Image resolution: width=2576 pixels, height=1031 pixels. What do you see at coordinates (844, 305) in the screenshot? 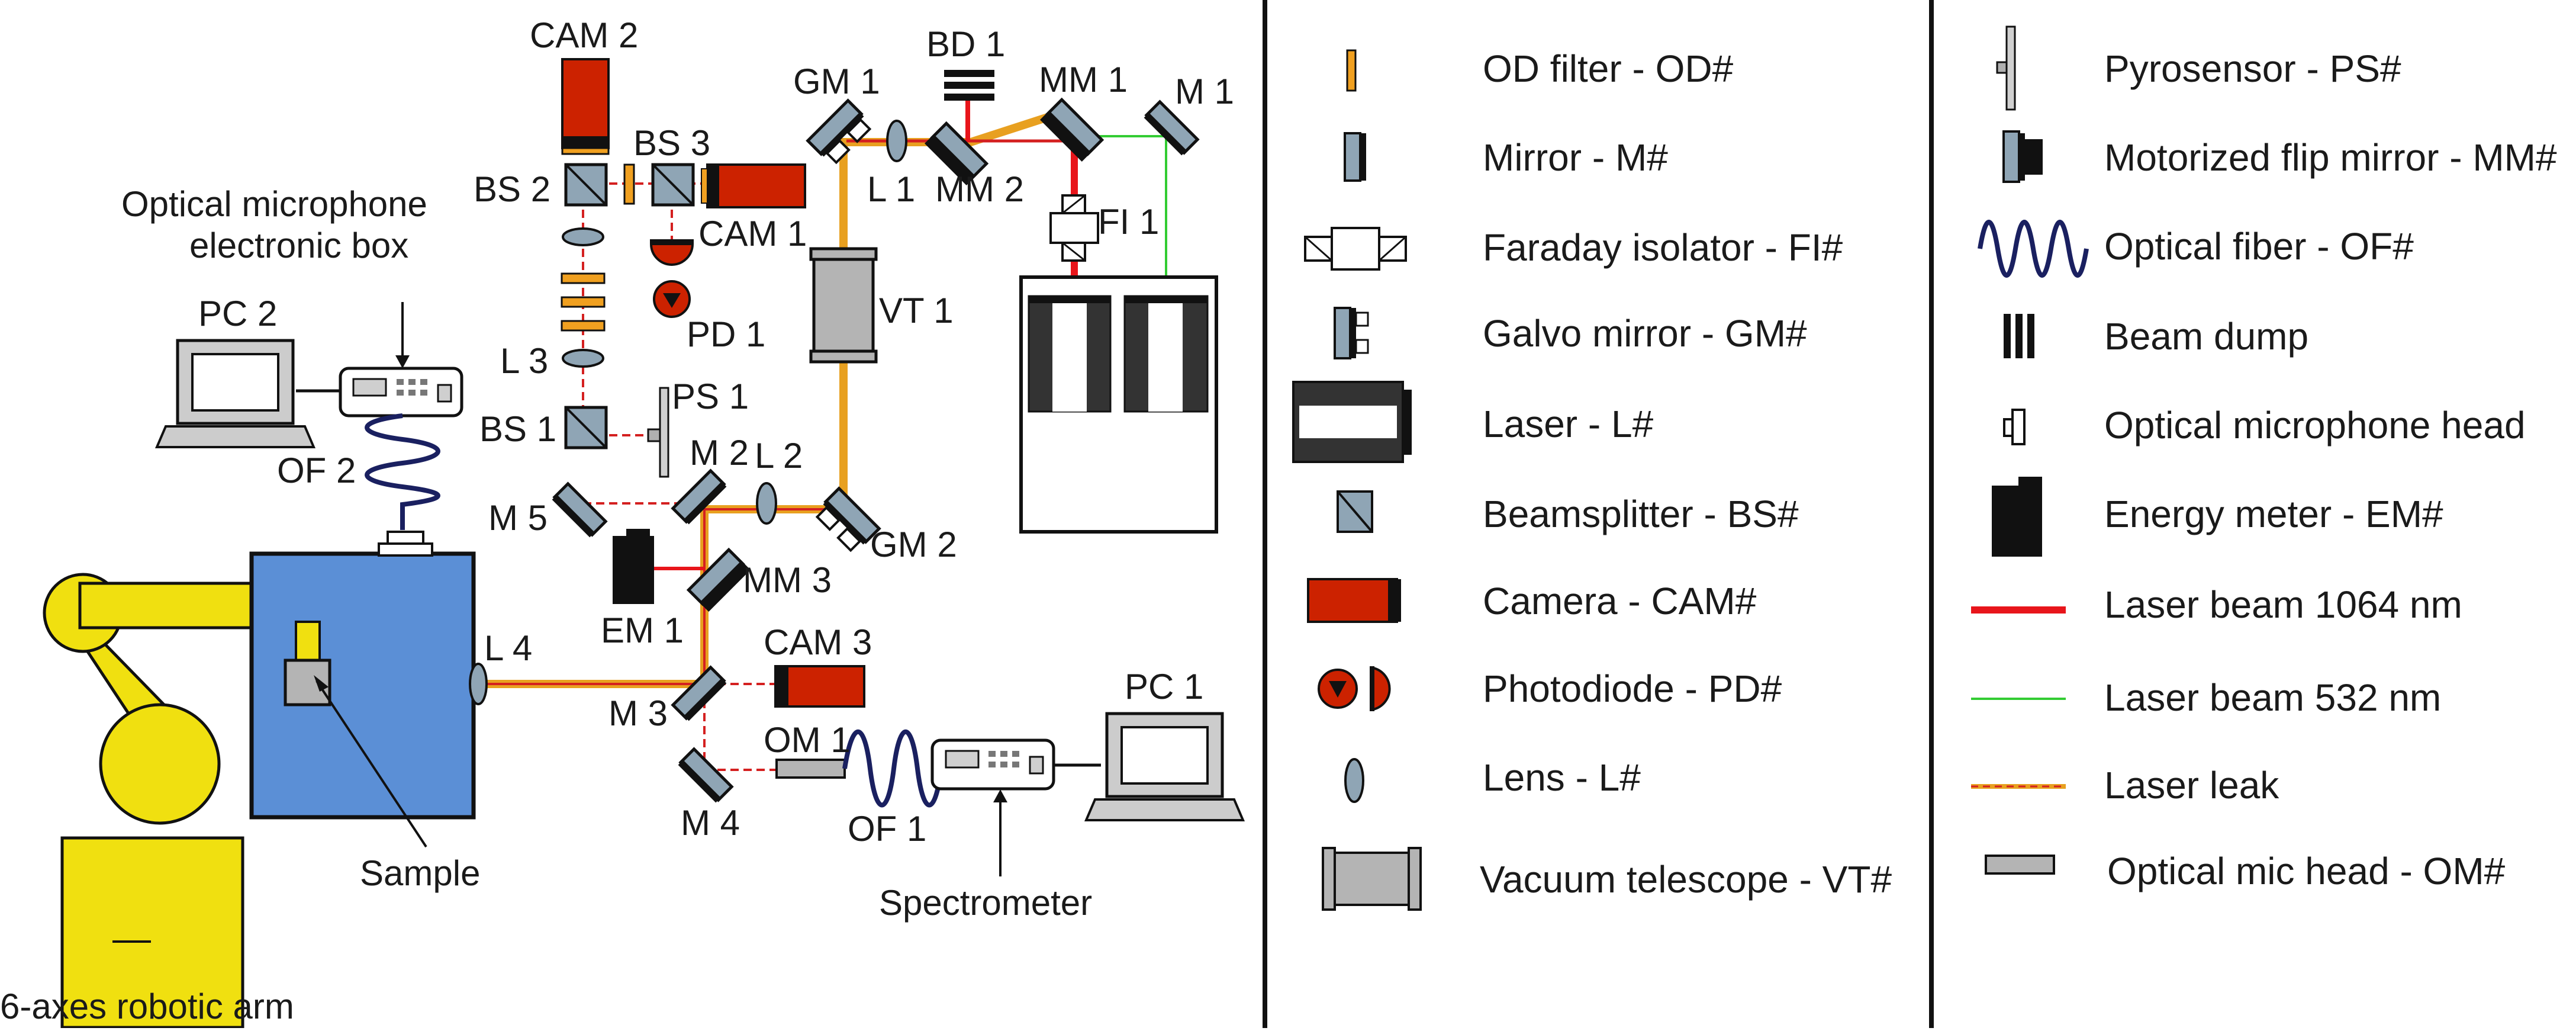
I see `vacuum-telescope-vt1` at bounding box center [844, 305].